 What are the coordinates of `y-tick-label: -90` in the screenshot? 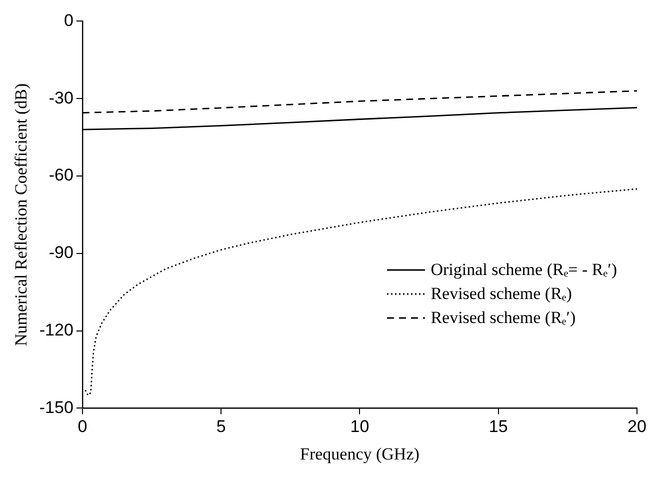 It's located at (61, 252).